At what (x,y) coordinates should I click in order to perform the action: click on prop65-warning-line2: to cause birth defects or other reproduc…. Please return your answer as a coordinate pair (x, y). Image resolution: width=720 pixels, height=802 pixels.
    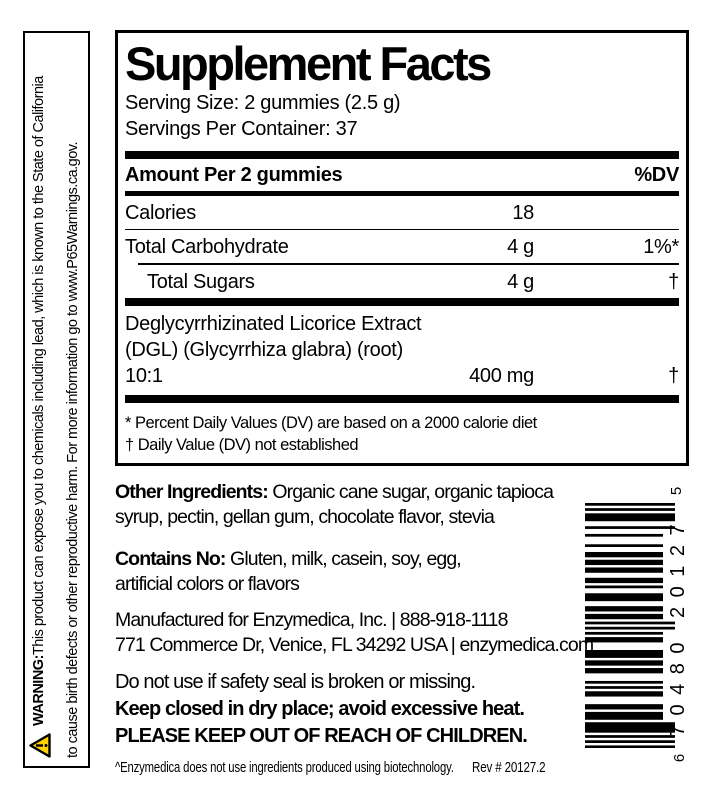
    Looking at the image, I should click on (73, 399).